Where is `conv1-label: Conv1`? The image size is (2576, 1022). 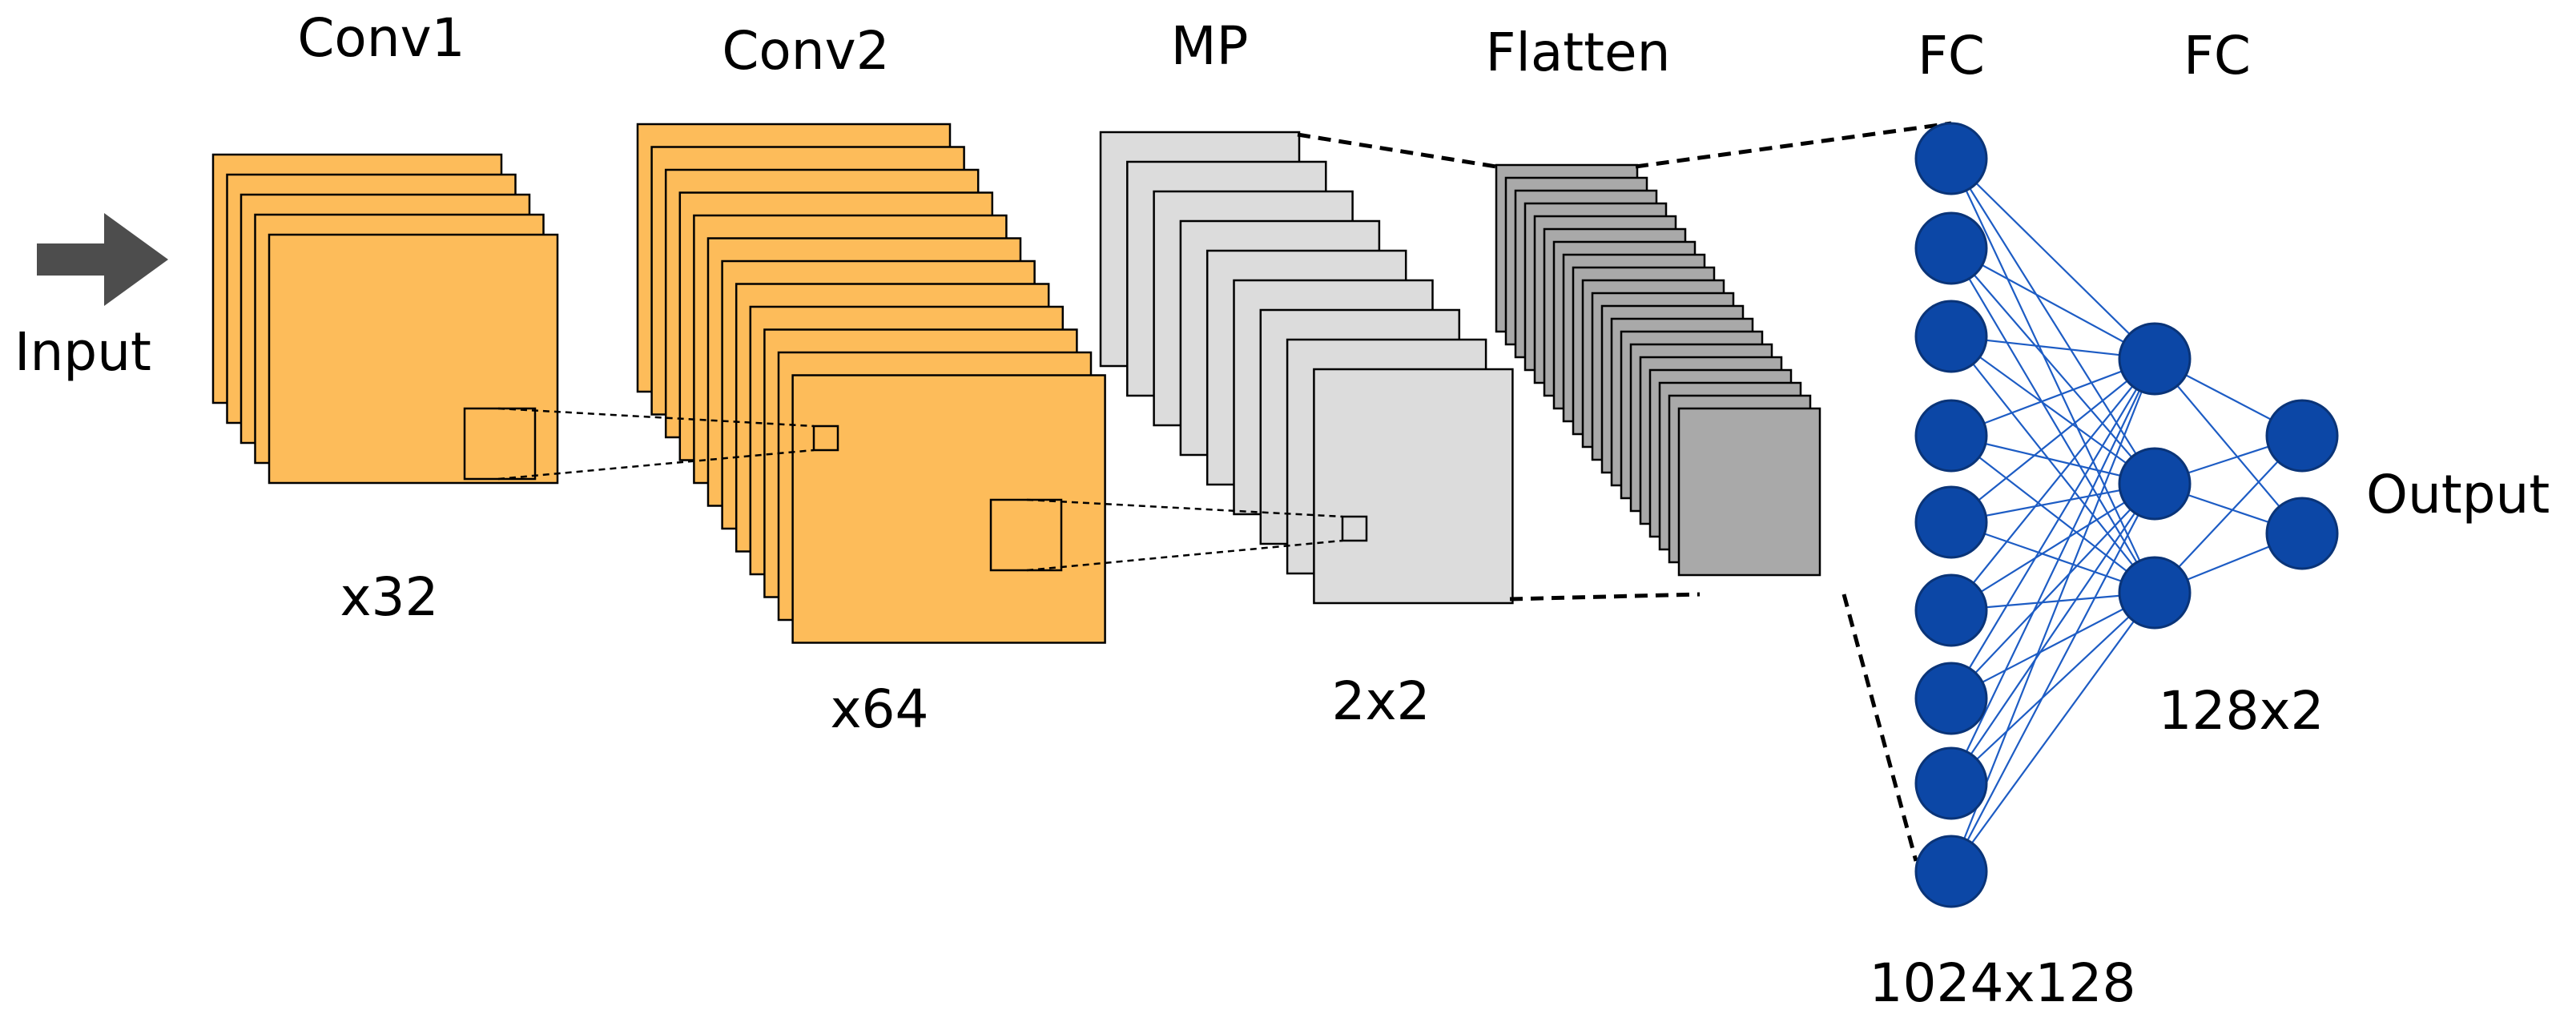
conv1-label: Conv1 is located at coordinates (381, 38).